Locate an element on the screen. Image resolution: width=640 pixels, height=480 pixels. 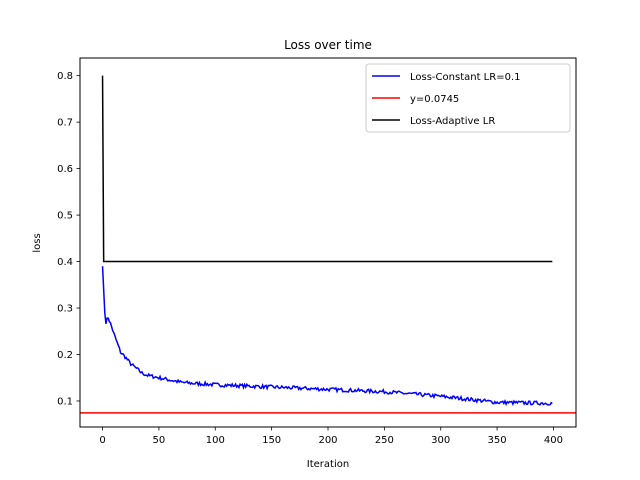
y-tick-label: 0.4 is located at coordinates (65, 262).